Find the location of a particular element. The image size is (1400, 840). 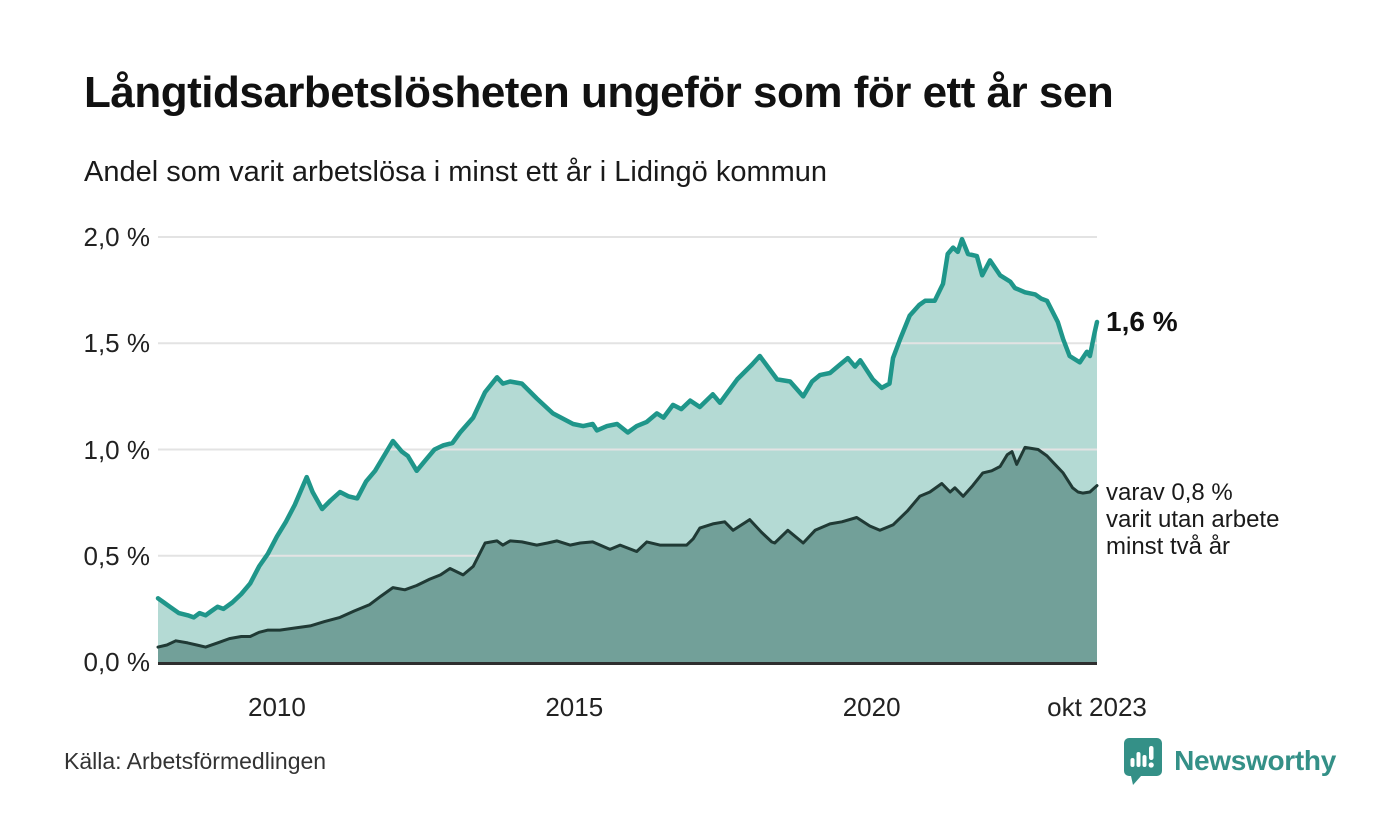

x-axis-tick-label: 2015 is located at coordinates (574, 707).